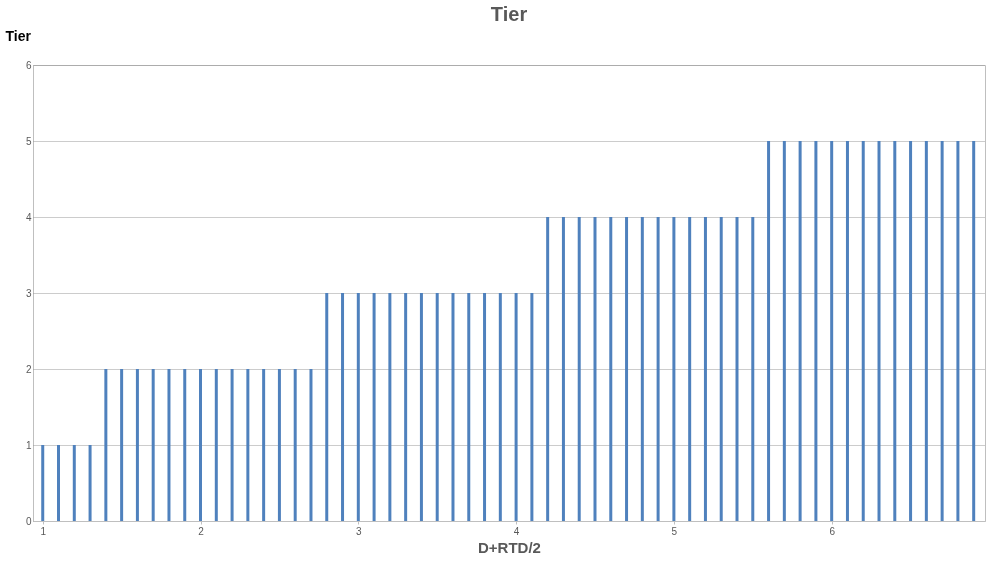 Image resolution: width=1006 pixels, height=576 pixels. What do you see at coordinates (201, 531) in the screenshot?
I see `x-tick-label: 2` at bounding box center [201, 531].